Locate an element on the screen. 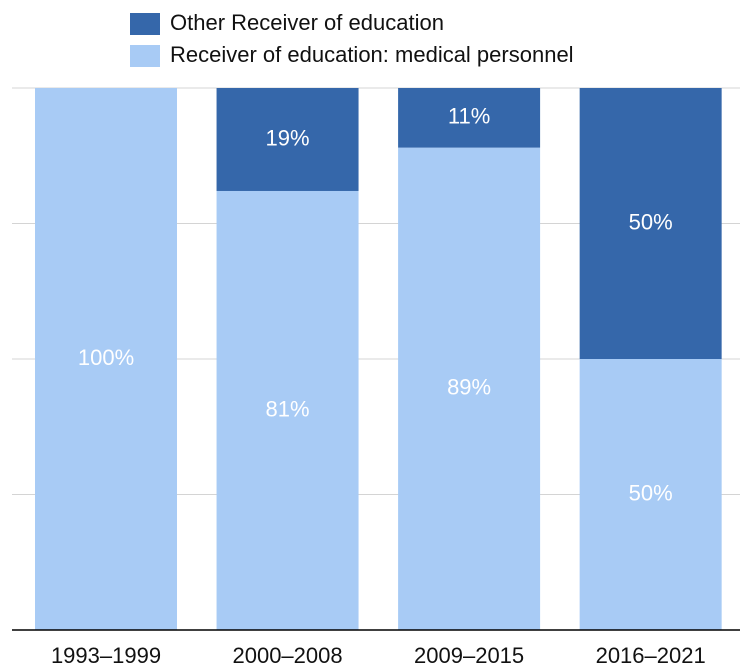  data-label: 89% is located at coordinates (469, 387).